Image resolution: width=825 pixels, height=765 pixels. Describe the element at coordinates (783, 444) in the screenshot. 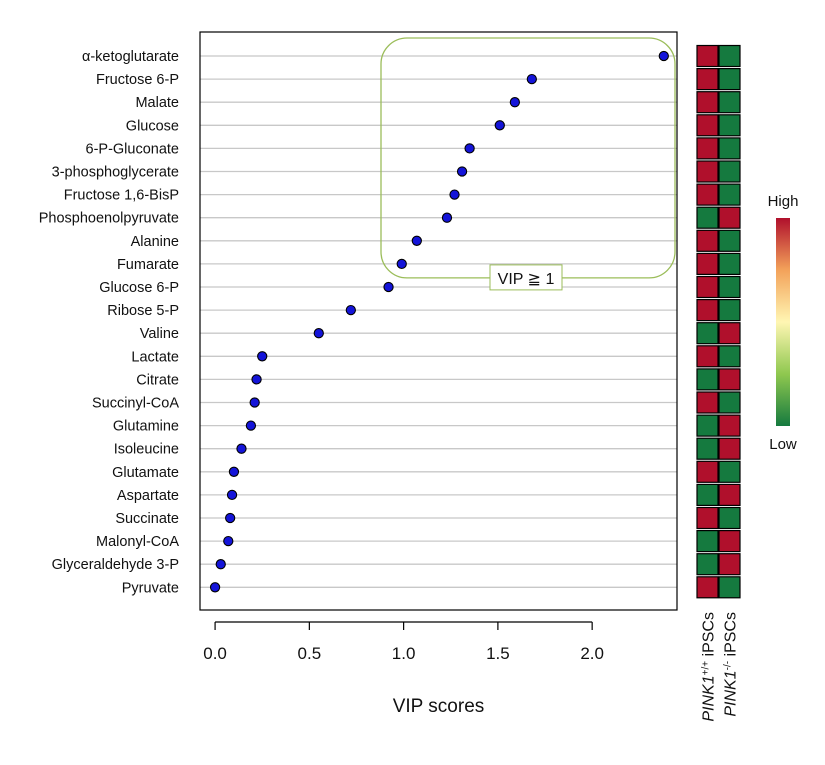

I see `legend-low-label: Low` at that location.